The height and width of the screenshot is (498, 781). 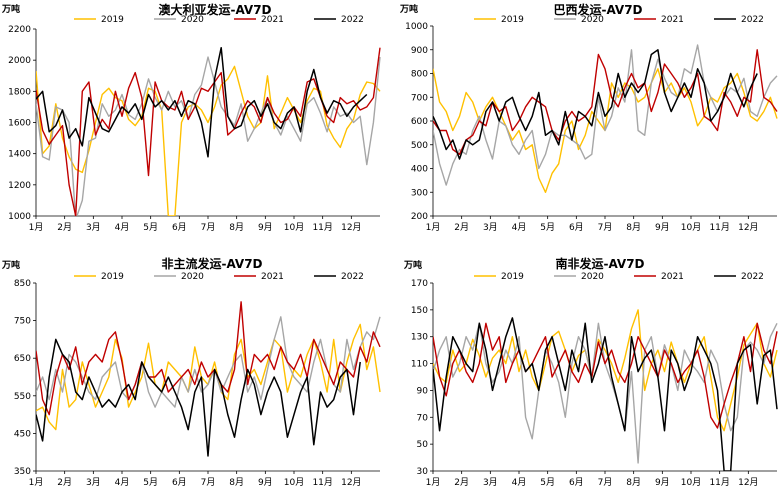 What do you see at coordinates (19, 30) in the screenshot?
I see `y-tick-label: 2200` at bounding box center [19, 30].